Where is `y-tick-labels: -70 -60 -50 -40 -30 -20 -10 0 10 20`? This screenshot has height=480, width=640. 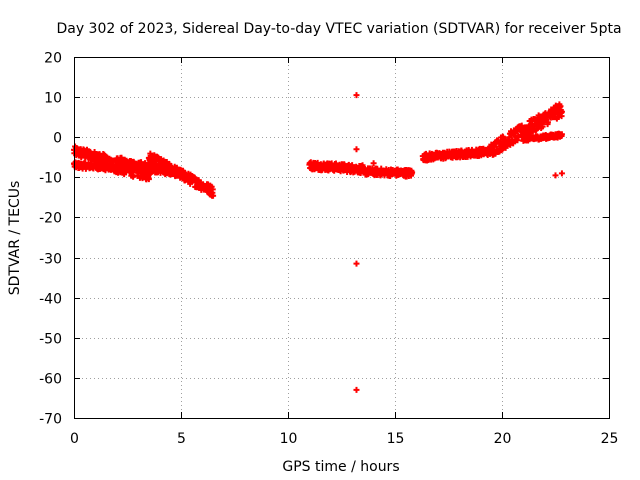 y-tick-labels: -70 -60 -50 -40 -30 -20 -10 0 10 20 is located at coordinates (50, 239).